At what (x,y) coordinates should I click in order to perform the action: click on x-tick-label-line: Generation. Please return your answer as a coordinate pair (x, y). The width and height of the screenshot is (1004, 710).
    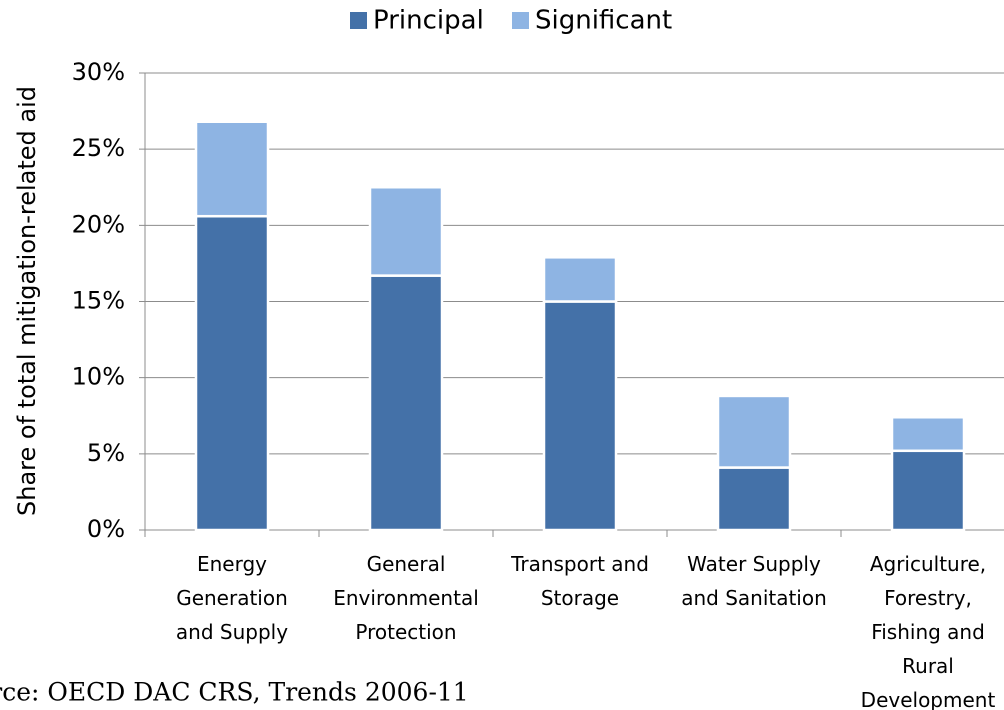
    Looking at the image, I should click on (232, 598).